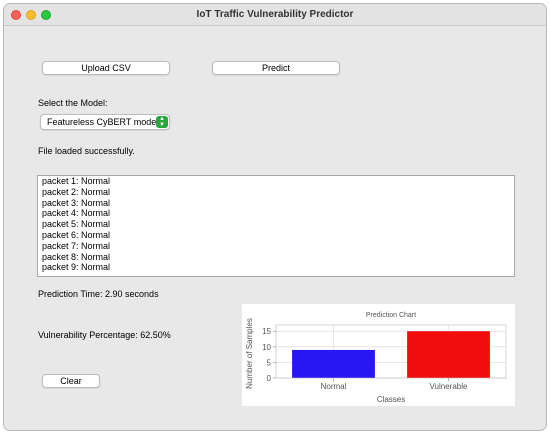 This screenshot has width=550, height=435. I want to click on status-text: File loaded successfully., so click(86, 151).